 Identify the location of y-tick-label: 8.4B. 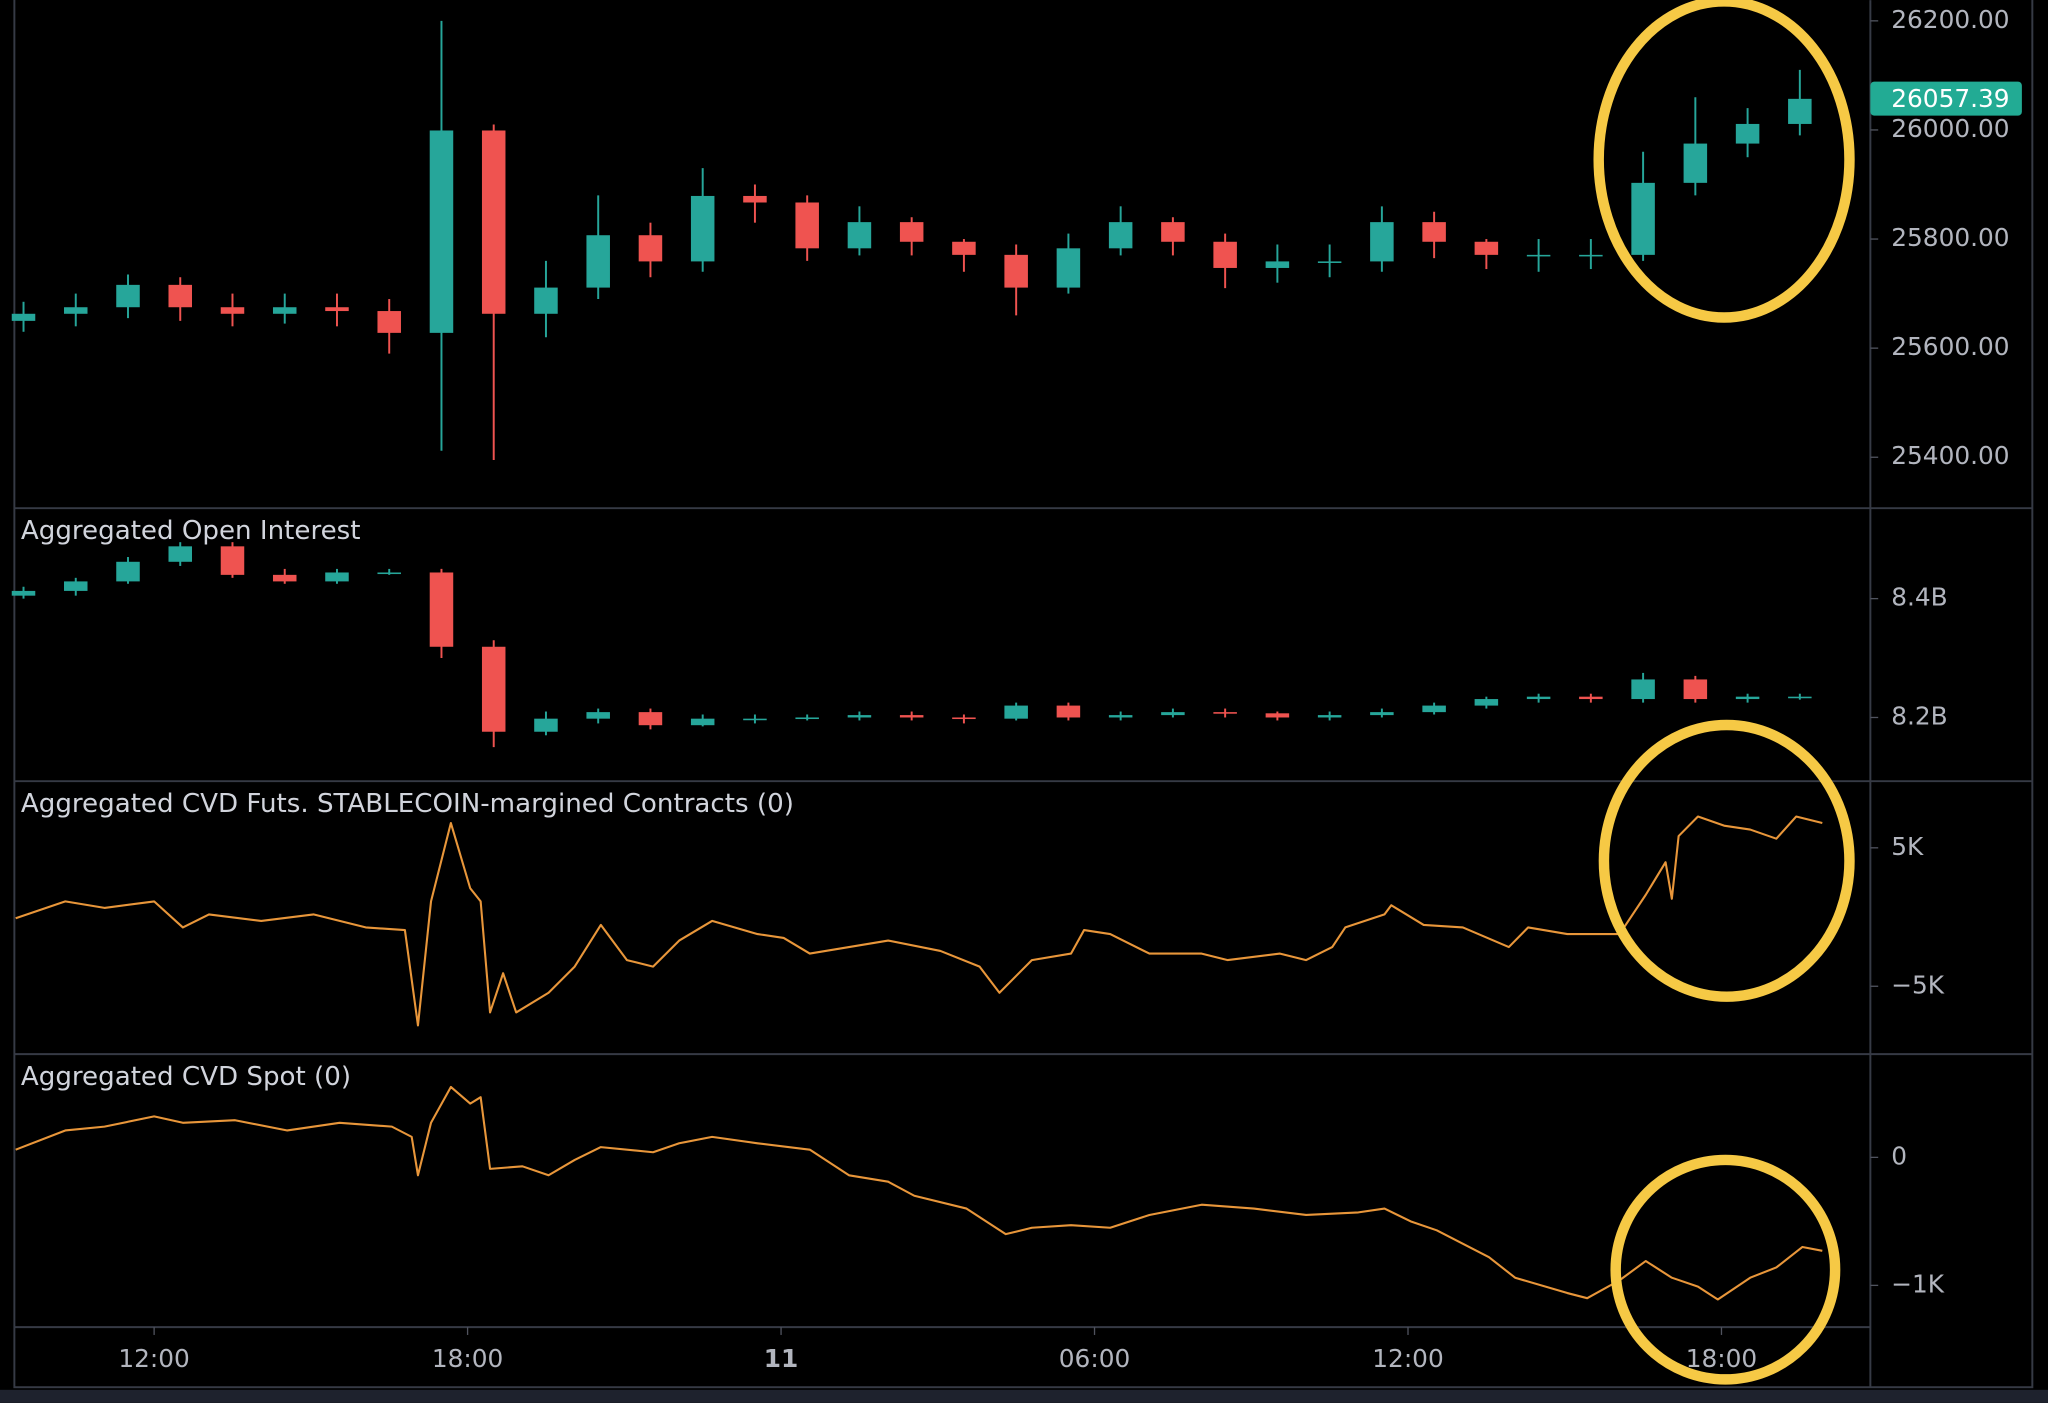
(1919, 597).